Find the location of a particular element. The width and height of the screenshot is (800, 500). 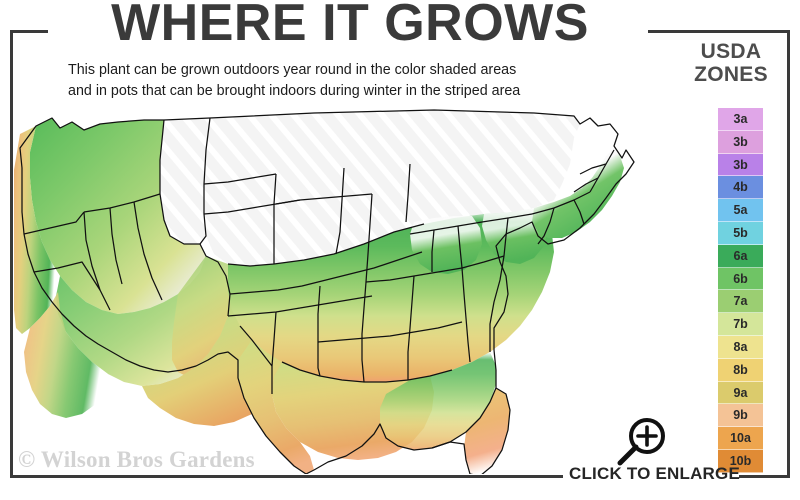

zone-swatch-6b: 6b is located at coordinates (740, 279).